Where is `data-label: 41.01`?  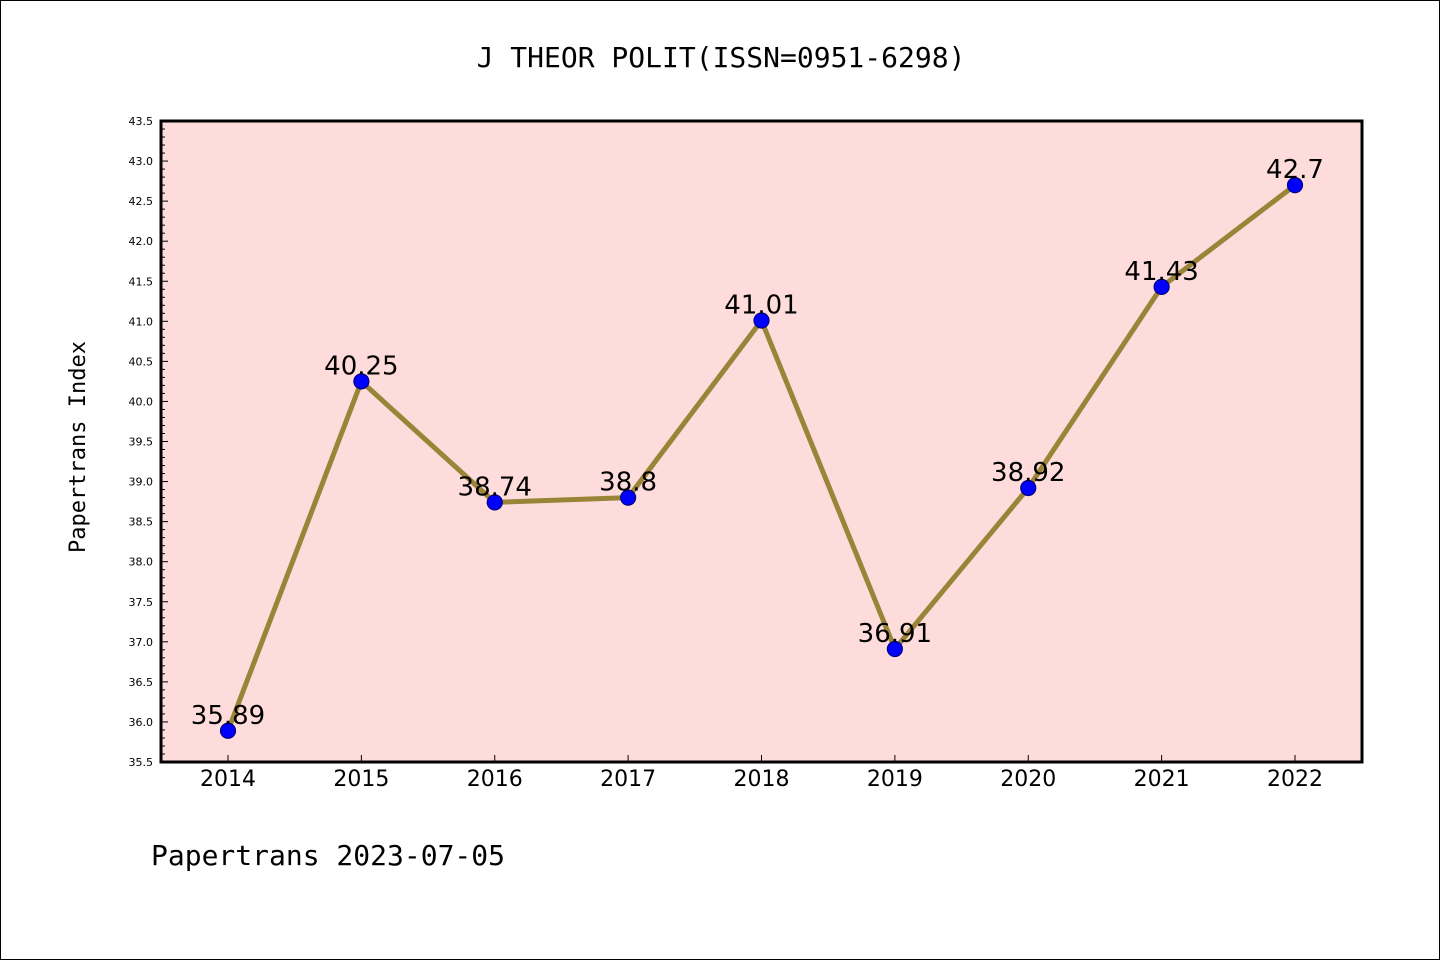 data-label: 41.01 is located at coordinates (761, 306).